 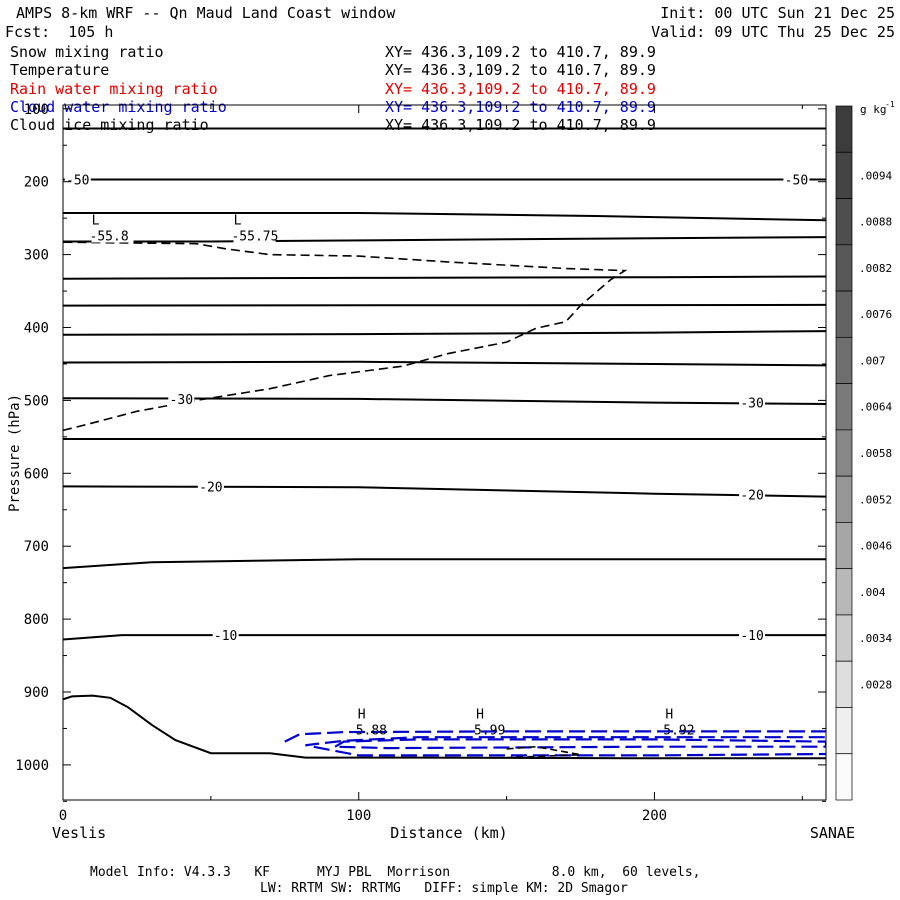 I want to click on y-tick-label: 500, so click(x=36, y=401).